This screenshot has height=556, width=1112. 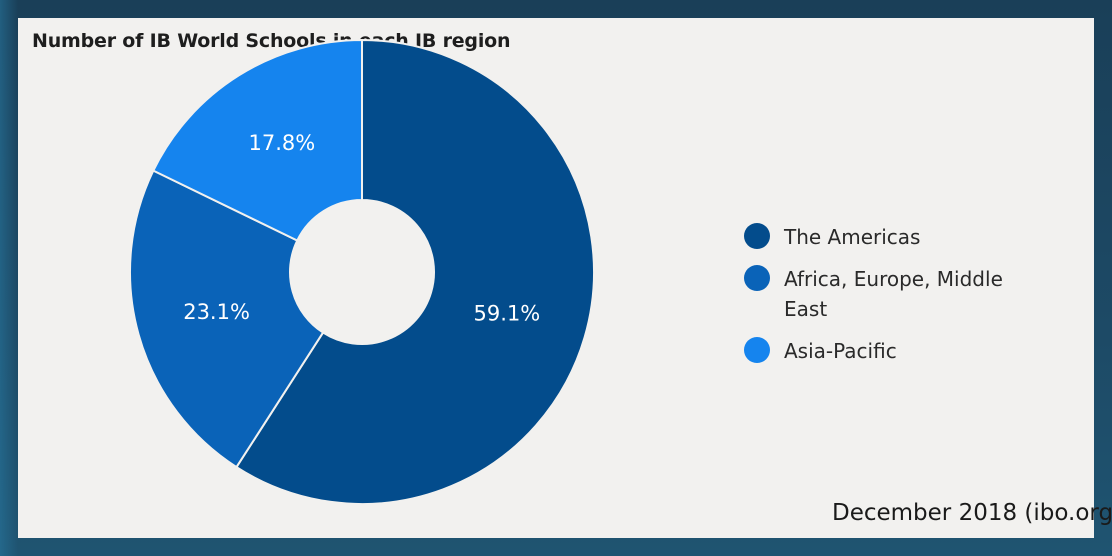 What do you see at coordinates (757, 236) in the screenshot?
I see `legend-swatch-americas` at bounding box center [757, 236].